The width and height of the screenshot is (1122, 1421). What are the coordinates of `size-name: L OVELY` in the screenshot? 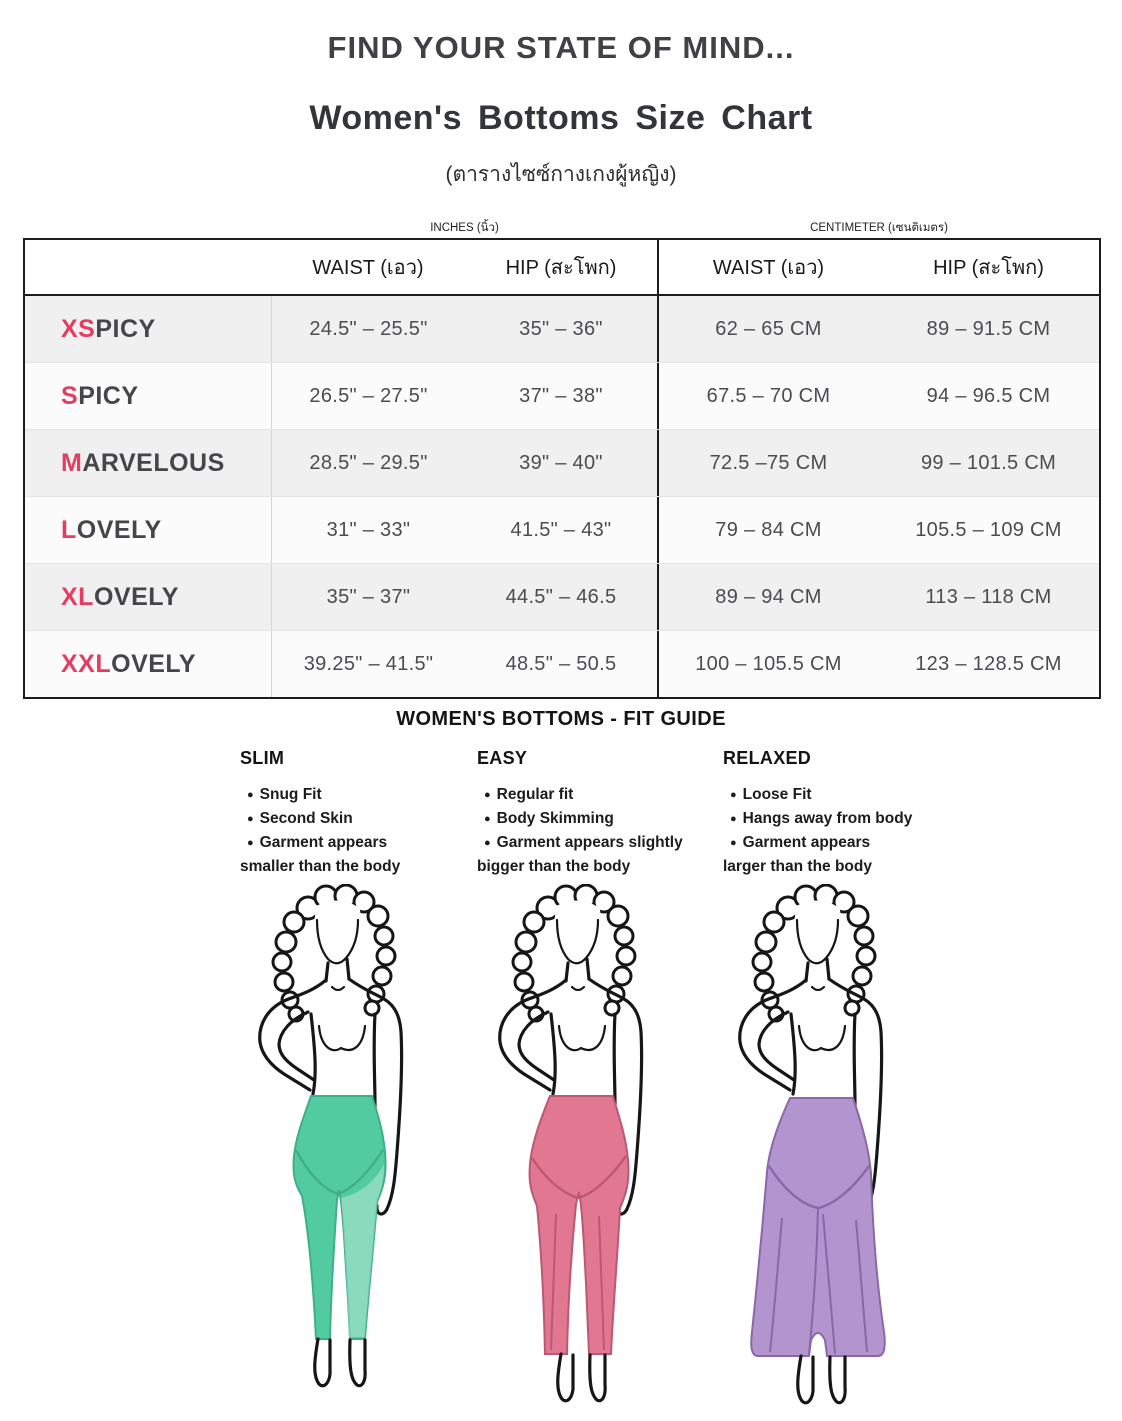 It's located at (148, 530).